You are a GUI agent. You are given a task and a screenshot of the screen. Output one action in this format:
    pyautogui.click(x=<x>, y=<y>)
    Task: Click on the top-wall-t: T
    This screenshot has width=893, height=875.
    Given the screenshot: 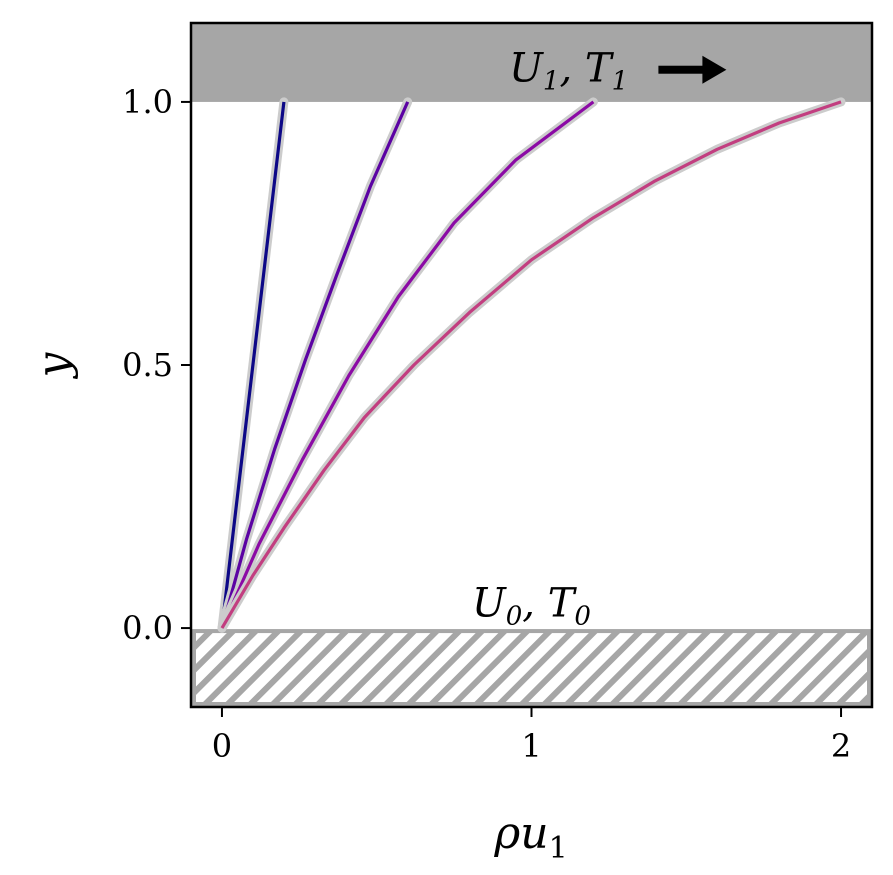 What is the action you would take?
    pyautogui.click(x=600, y=69)
    